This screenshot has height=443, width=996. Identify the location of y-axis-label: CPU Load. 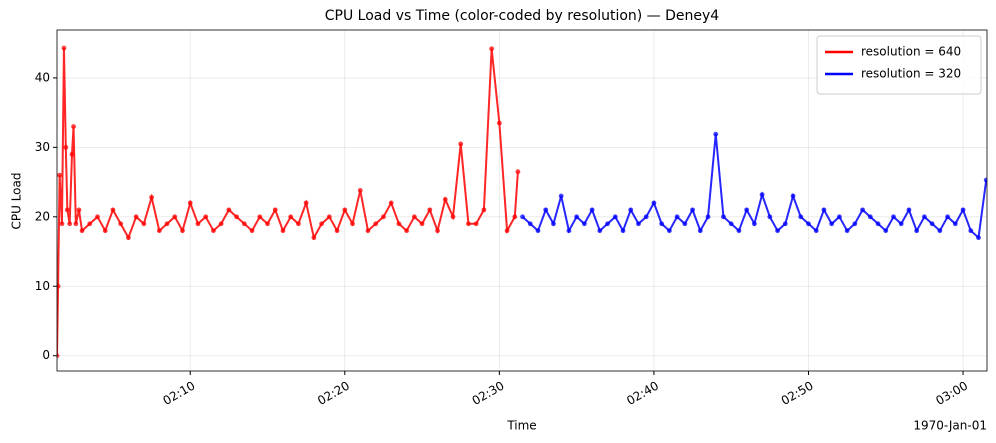
(17, 201).